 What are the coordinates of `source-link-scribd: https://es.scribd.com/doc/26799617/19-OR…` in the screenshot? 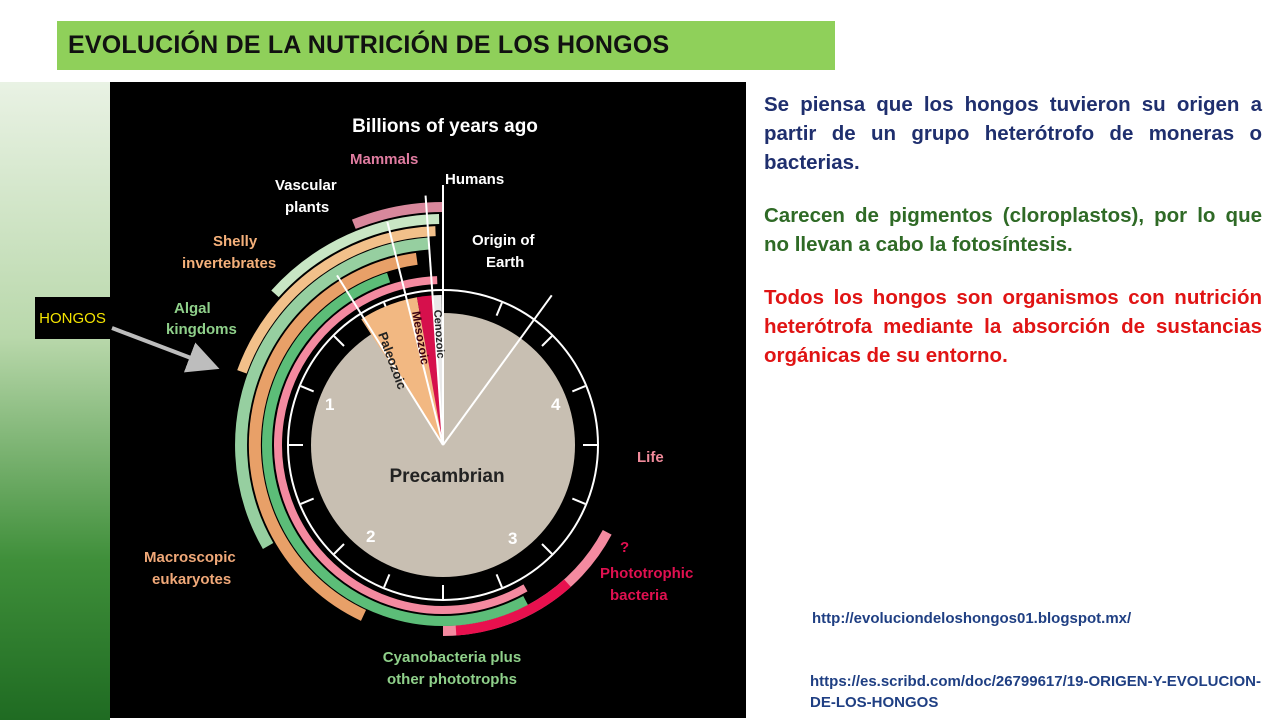 It's located at (1035, 692).